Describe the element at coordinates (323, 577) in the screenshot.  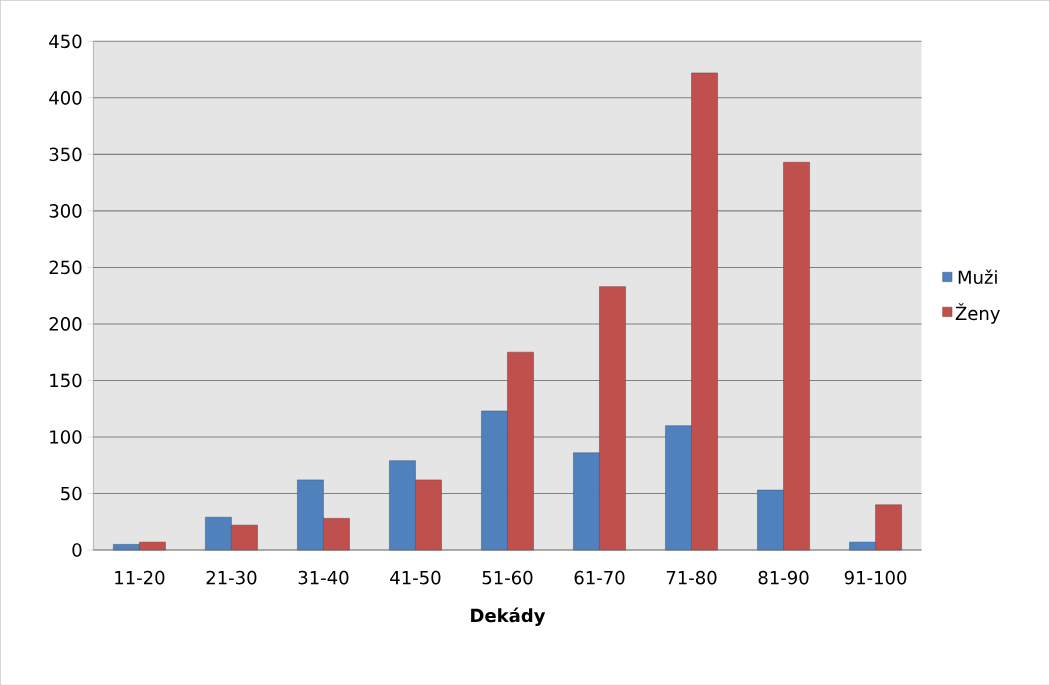
I see `x-tick-label: 31-40` at that location.